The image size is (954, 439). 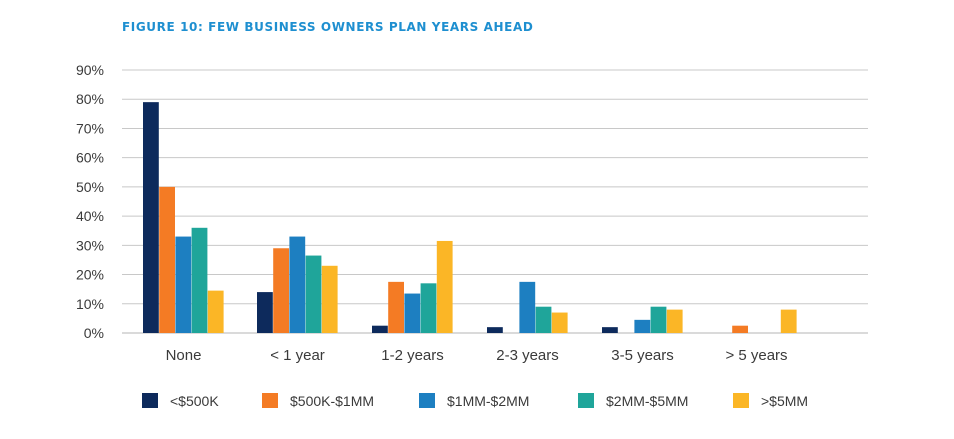 I want to click on legend-item: <$500K, so click(x=180, y=401).